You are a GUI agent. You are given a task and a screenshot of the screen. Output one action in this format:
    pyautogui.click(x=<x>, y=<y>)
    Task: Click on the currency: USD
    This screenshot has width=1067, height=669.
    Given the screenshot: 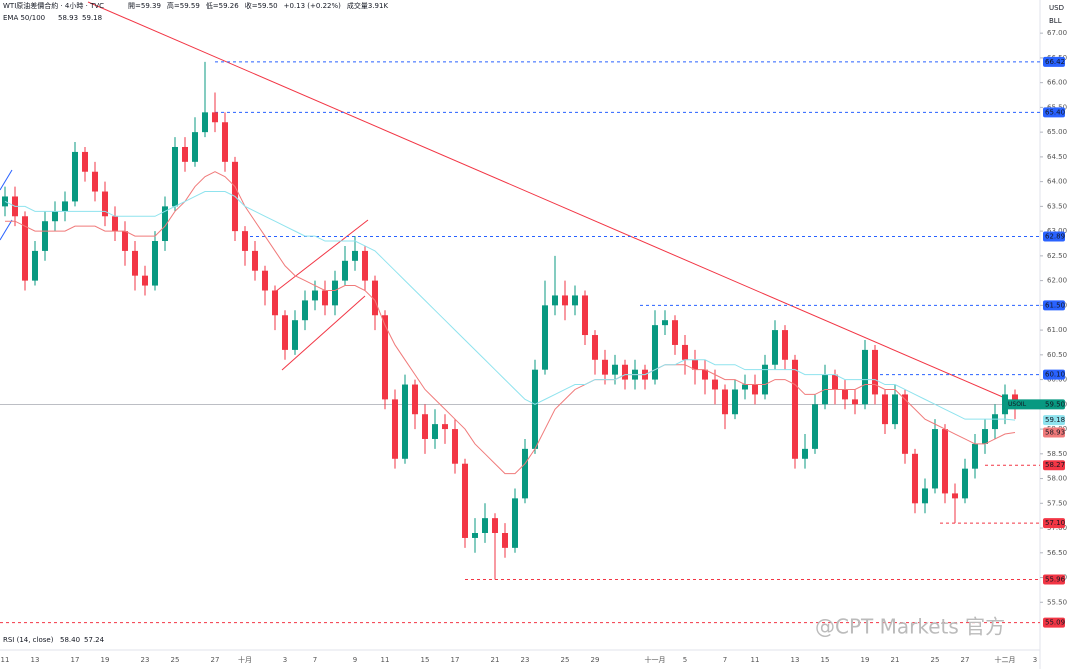 What is the action you would take?
    pyautogui.click(x=1056, y=8)
    